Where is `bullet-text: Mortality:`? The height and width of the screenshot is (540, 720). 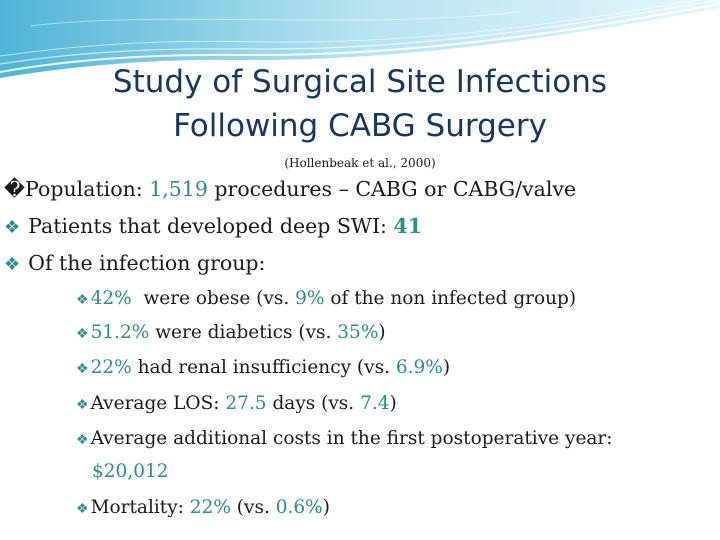 bullet-text: Mortality: is located at coordinates (140, 507).